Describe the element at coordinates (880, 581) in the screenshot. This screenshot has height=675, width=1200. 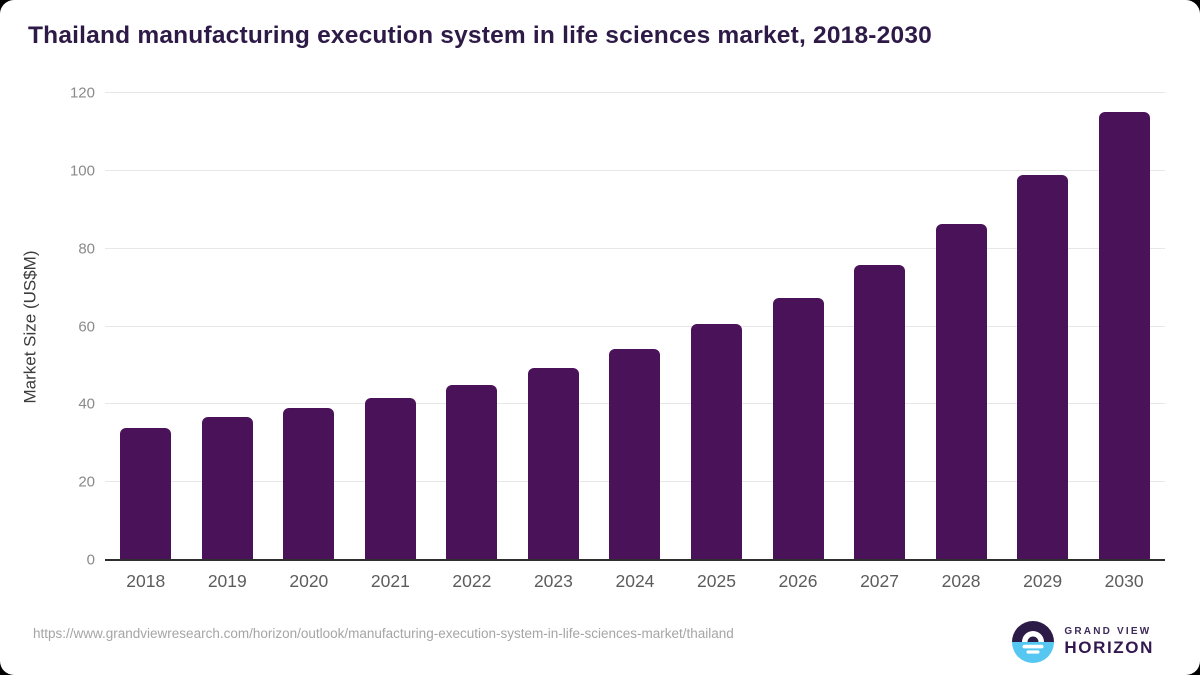
I see `x-tick-label: 2027` at that location.